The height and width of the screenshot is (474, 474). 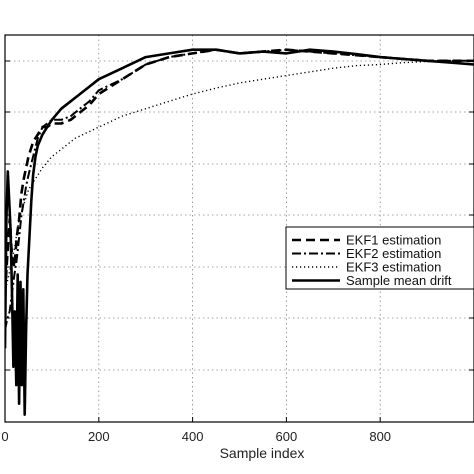 What do you see at coordinates (393, 240) in the screenshot?
I see `legend-label-1: EKF1 estimation` at bounding box center [393, 240].